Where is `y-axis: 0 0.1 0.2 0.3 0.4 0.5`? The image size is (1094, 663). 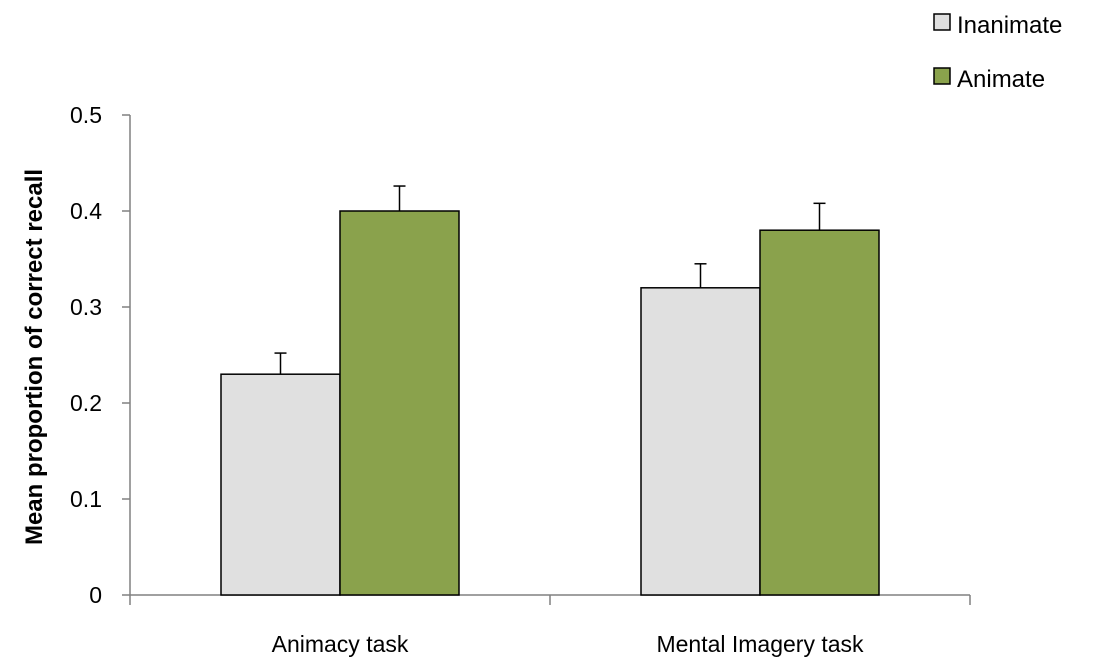 y-axis: 0 0.1 0.2 0.3 0.4 0.5 is located at coordinates (100, 355).